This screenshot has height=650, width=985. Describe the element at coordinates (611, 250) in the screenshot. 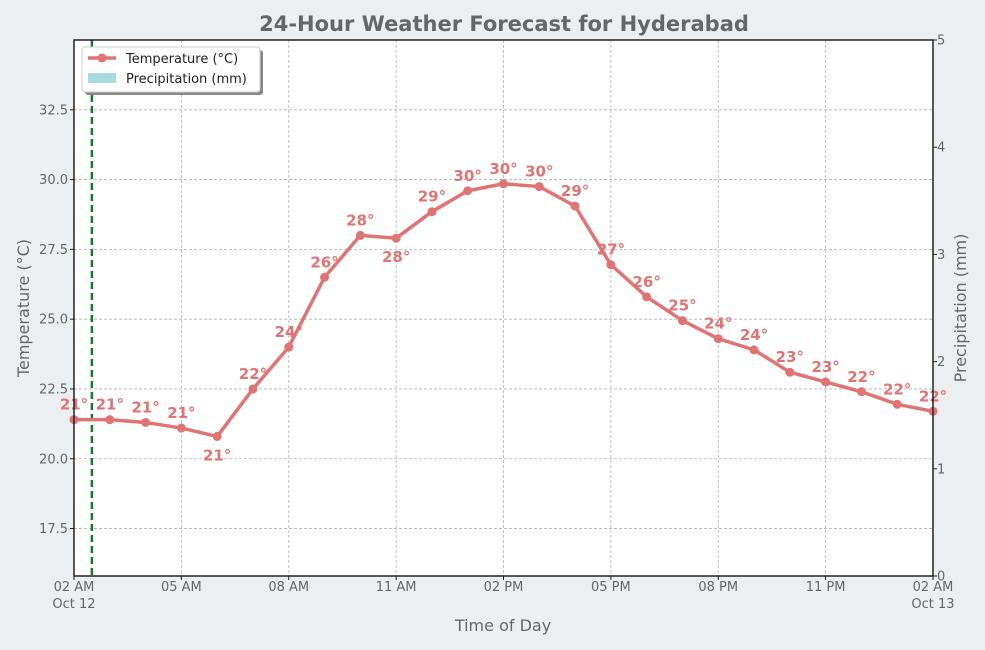

I see `temperature-data-label: 27°` at that location.